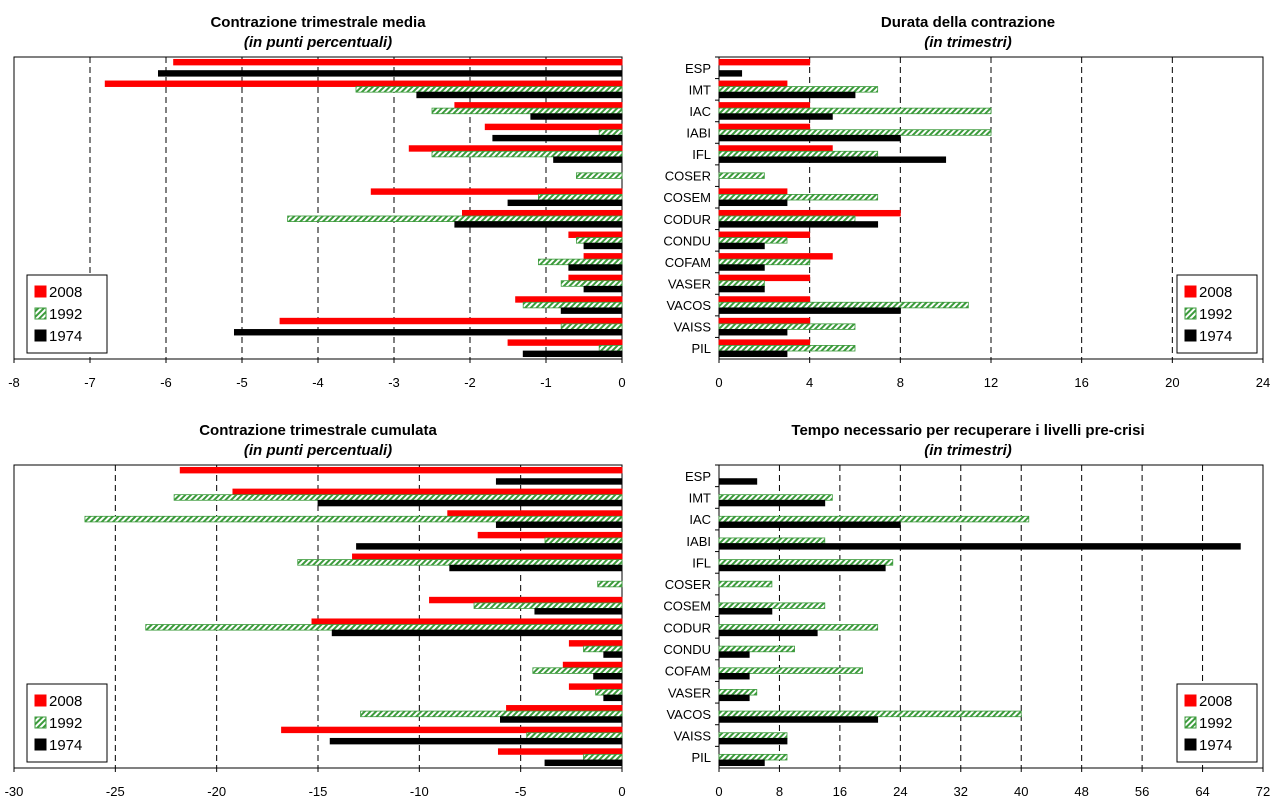 The image size is (1272, 800). I want to click on tick-label: 56, so click(1142, 791).